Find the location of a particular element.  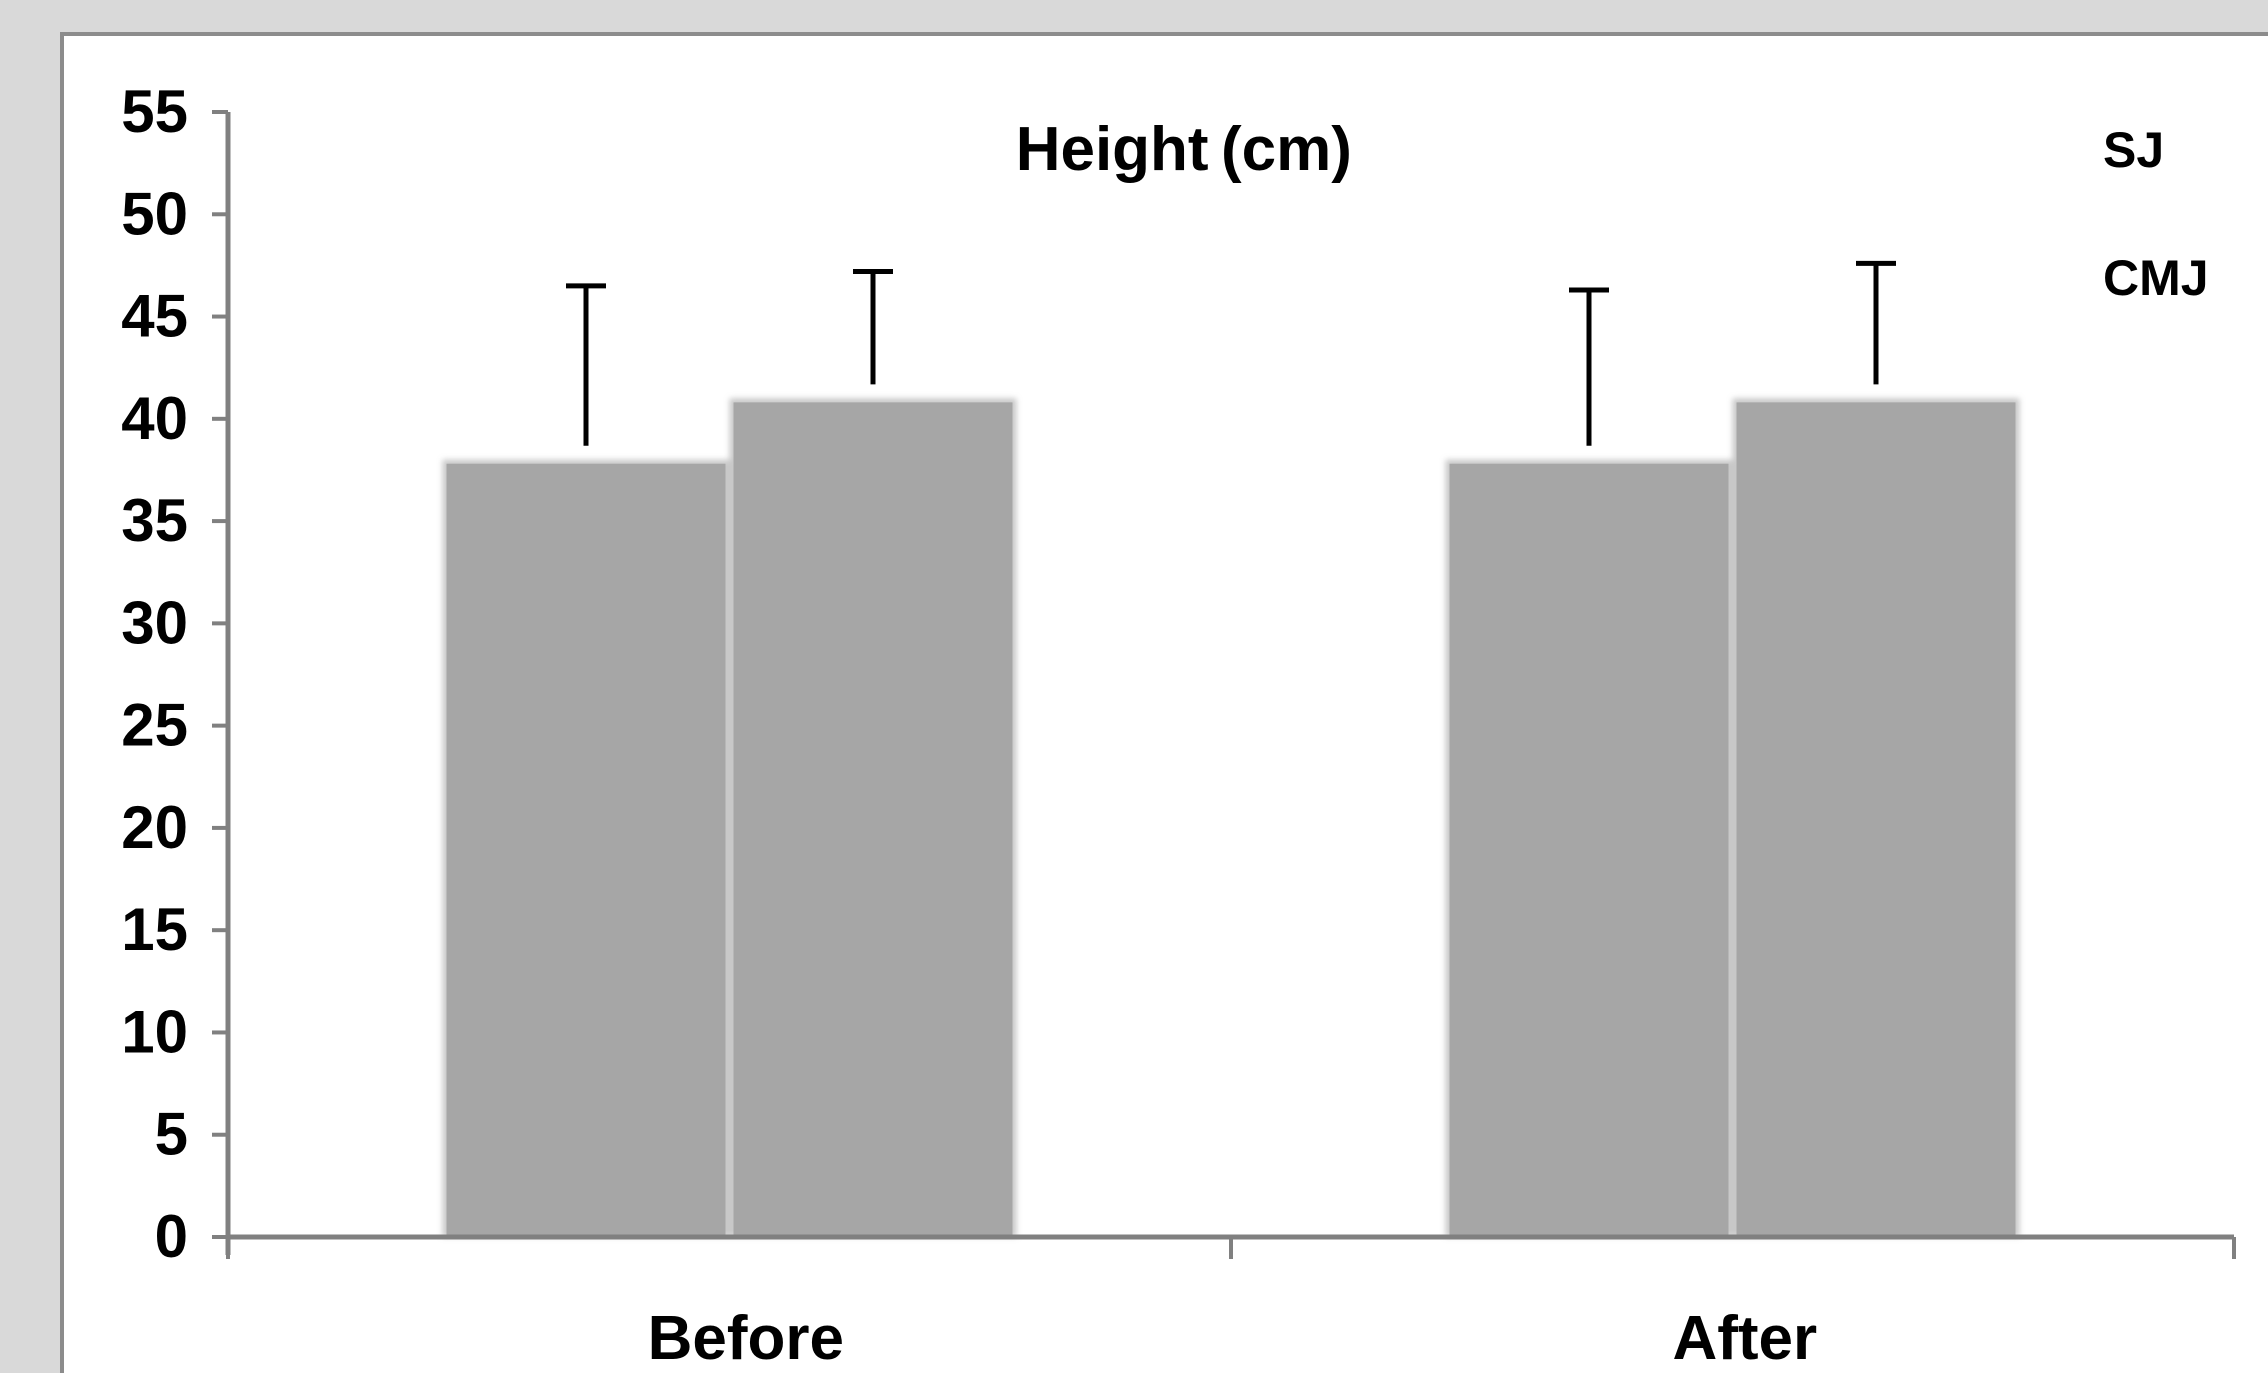

x-tick-label-before: Before is located at coordinates (752, 1338).